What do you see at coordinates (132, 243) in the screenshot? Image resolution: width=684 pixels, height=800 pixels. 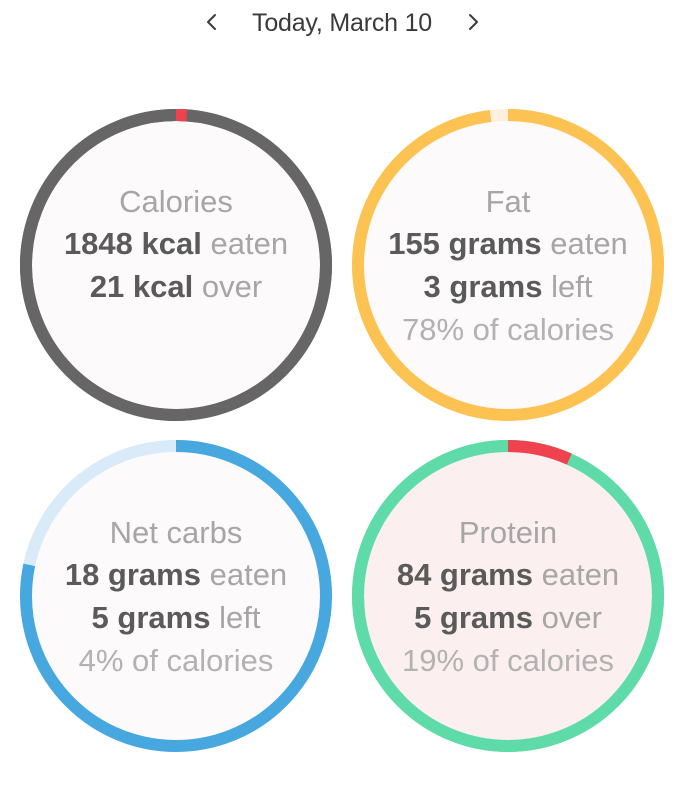 I see `eaten-value: 1848 kcal` at bounding box center [132, 243].